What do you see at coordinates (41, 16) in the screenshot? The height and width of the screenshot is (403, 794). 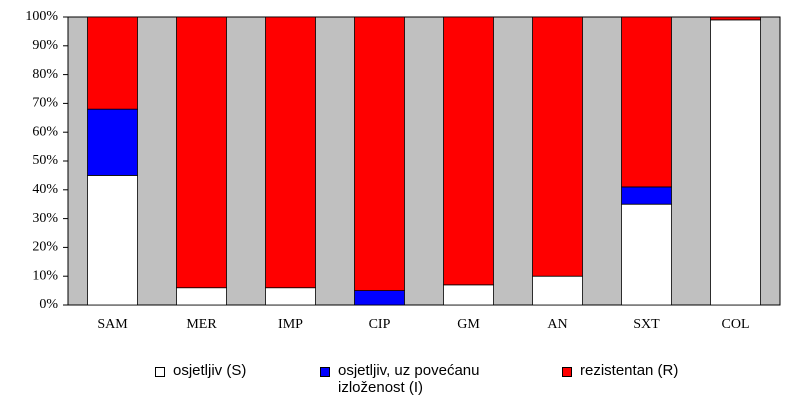 I see `y-tick-label: 100%` at bounding box center [41, 16].